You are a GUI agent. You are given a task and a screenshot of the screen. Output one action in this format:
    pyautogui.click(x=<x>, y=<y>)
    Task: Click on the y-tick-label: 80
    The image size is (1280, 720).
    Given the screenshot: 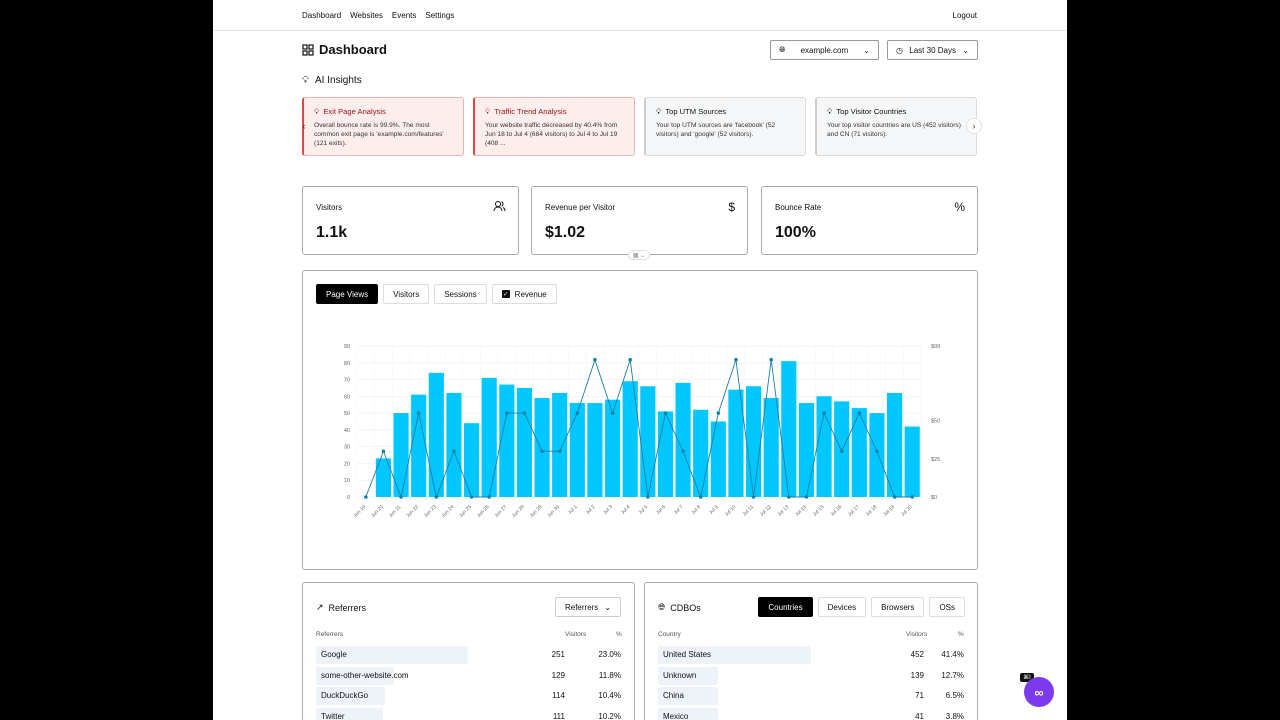 What is the action you would take?
    pyautogui.click(x=347, y=364)
    